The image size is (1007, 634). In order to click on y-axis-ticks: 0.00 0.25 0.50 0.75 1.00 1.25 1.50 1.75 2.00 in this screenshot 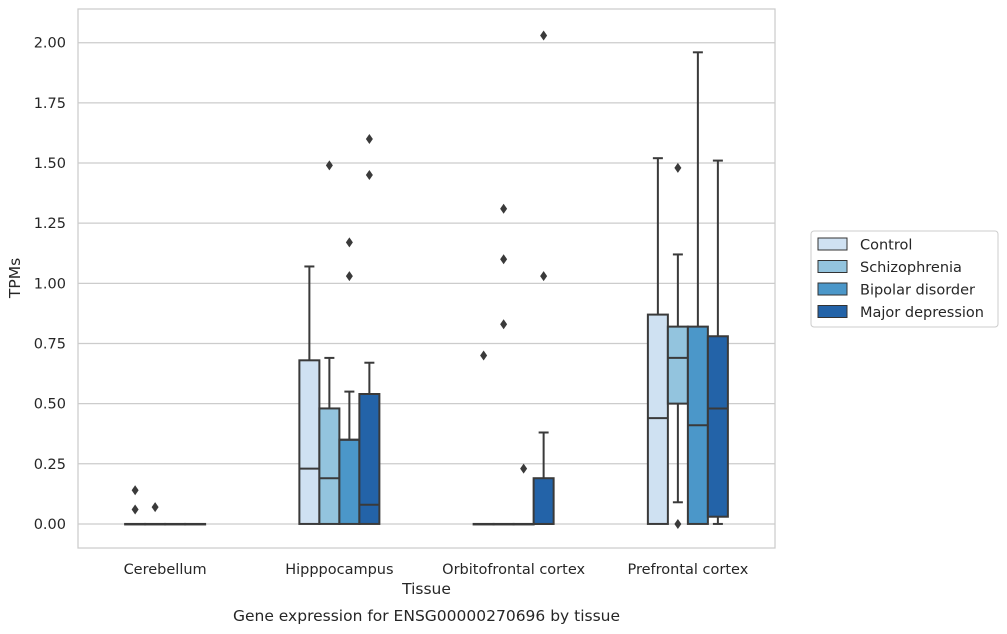, I will do `click(50, 284)`.